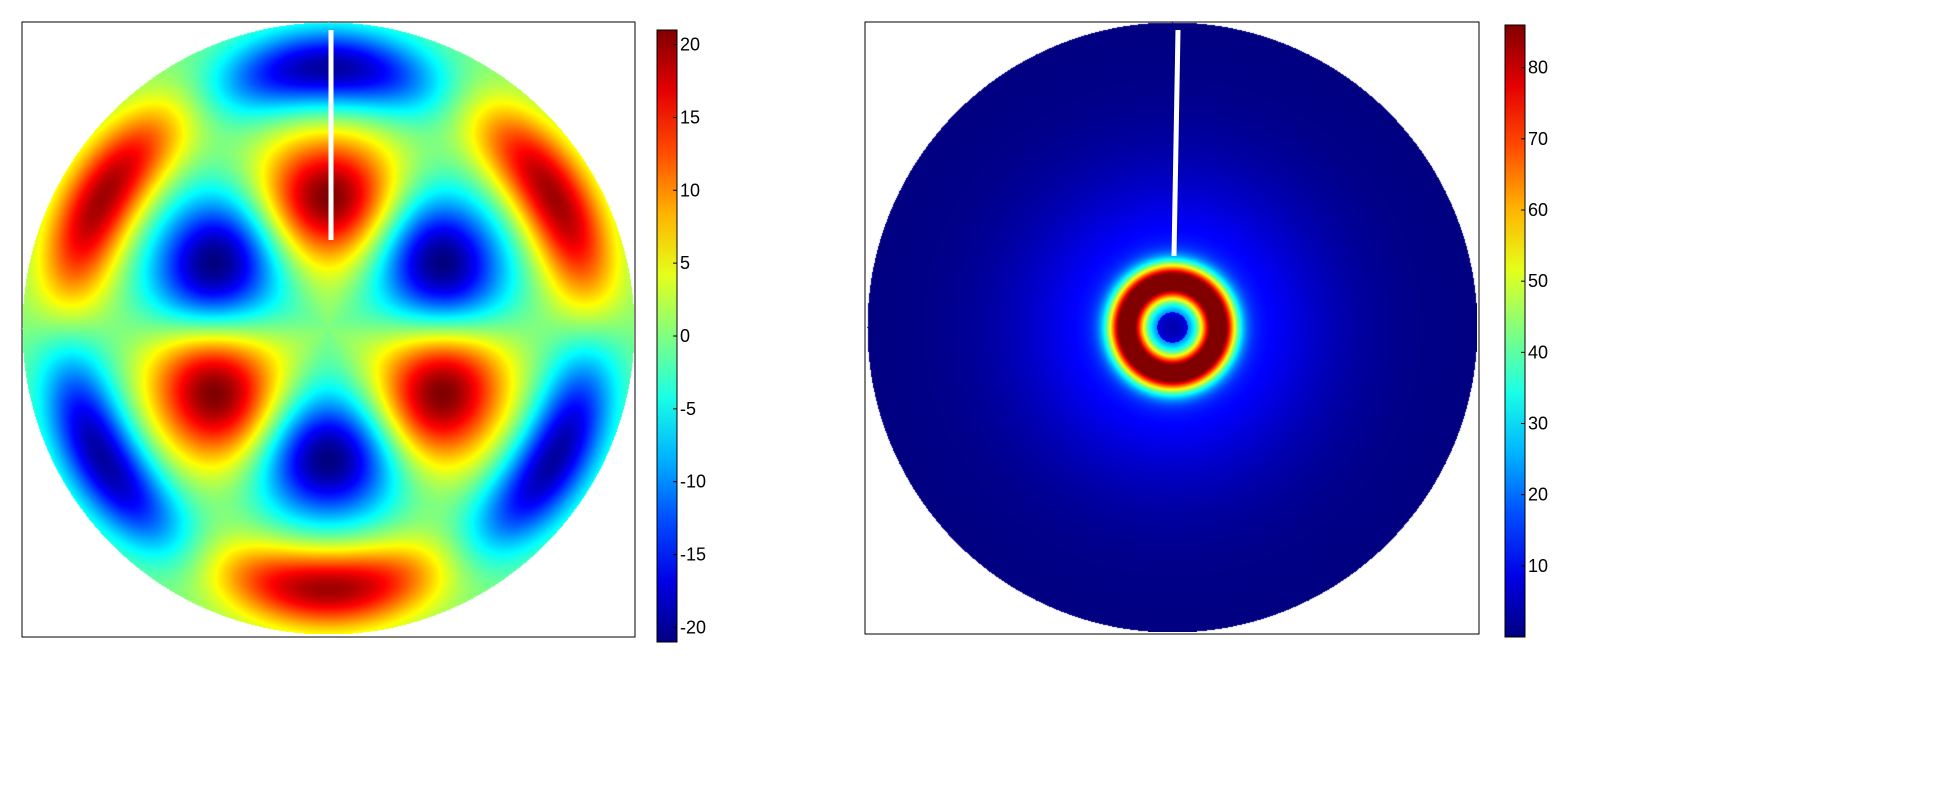  I want to click on colorbar-tick-label: 30, so click(1538, 424).